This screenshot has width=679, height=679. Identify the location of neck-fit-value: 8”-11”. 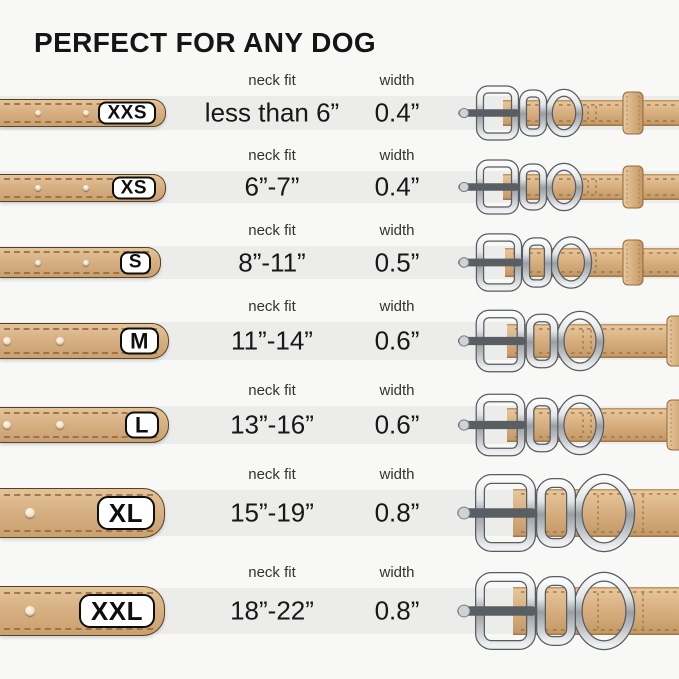
(272, 262).